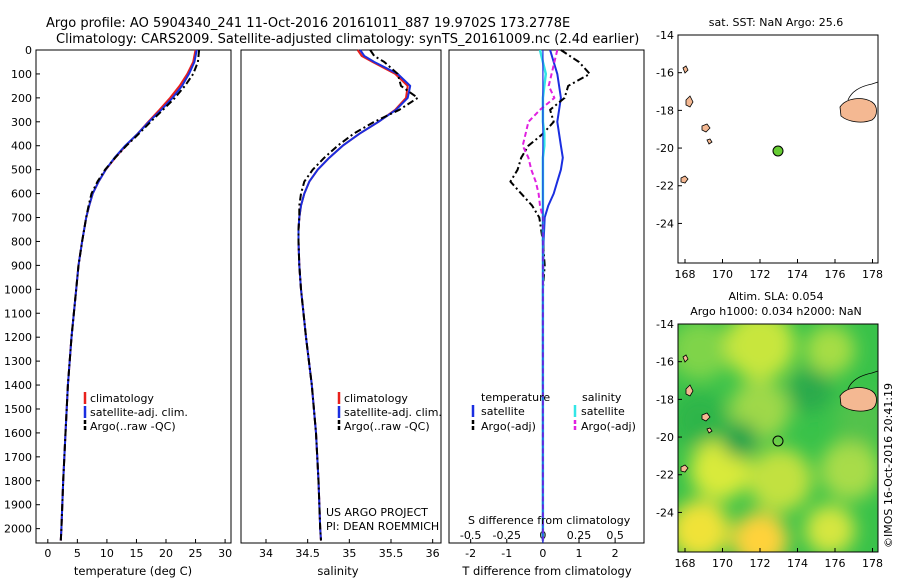  Describe the element at coordinates (835, 563) in the screenshot. I see `map-x-tick-label: 176` at that location.